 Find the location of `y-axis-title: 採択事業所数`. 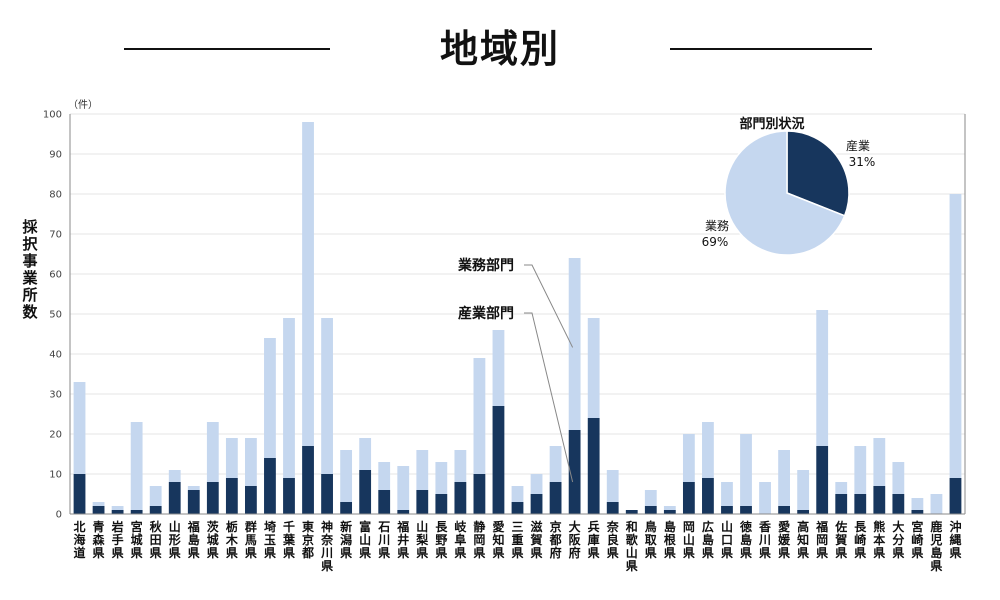

y-axis-title: 採択事業所数 is located at coordinates (29, 269).